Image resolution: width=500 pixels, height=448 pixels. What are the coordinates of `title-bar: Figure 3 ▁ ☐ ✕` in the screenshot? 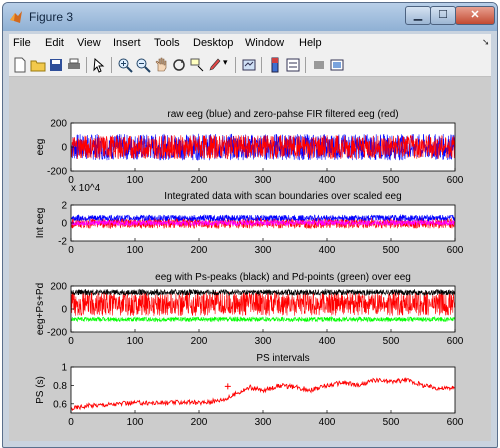 It's located at (250, 17).